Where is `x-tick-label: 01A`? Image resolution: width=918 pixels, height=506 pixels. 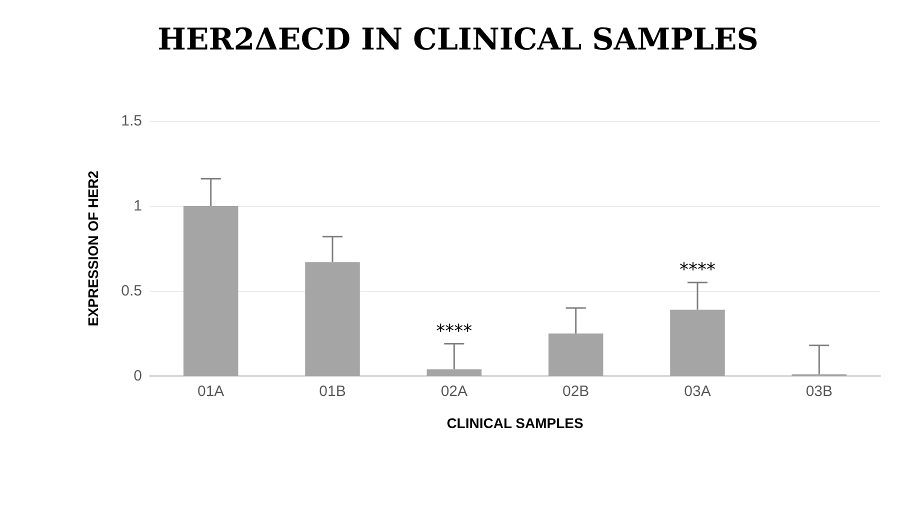
x-tick-label: 01A is located at coordinates (210, 391).